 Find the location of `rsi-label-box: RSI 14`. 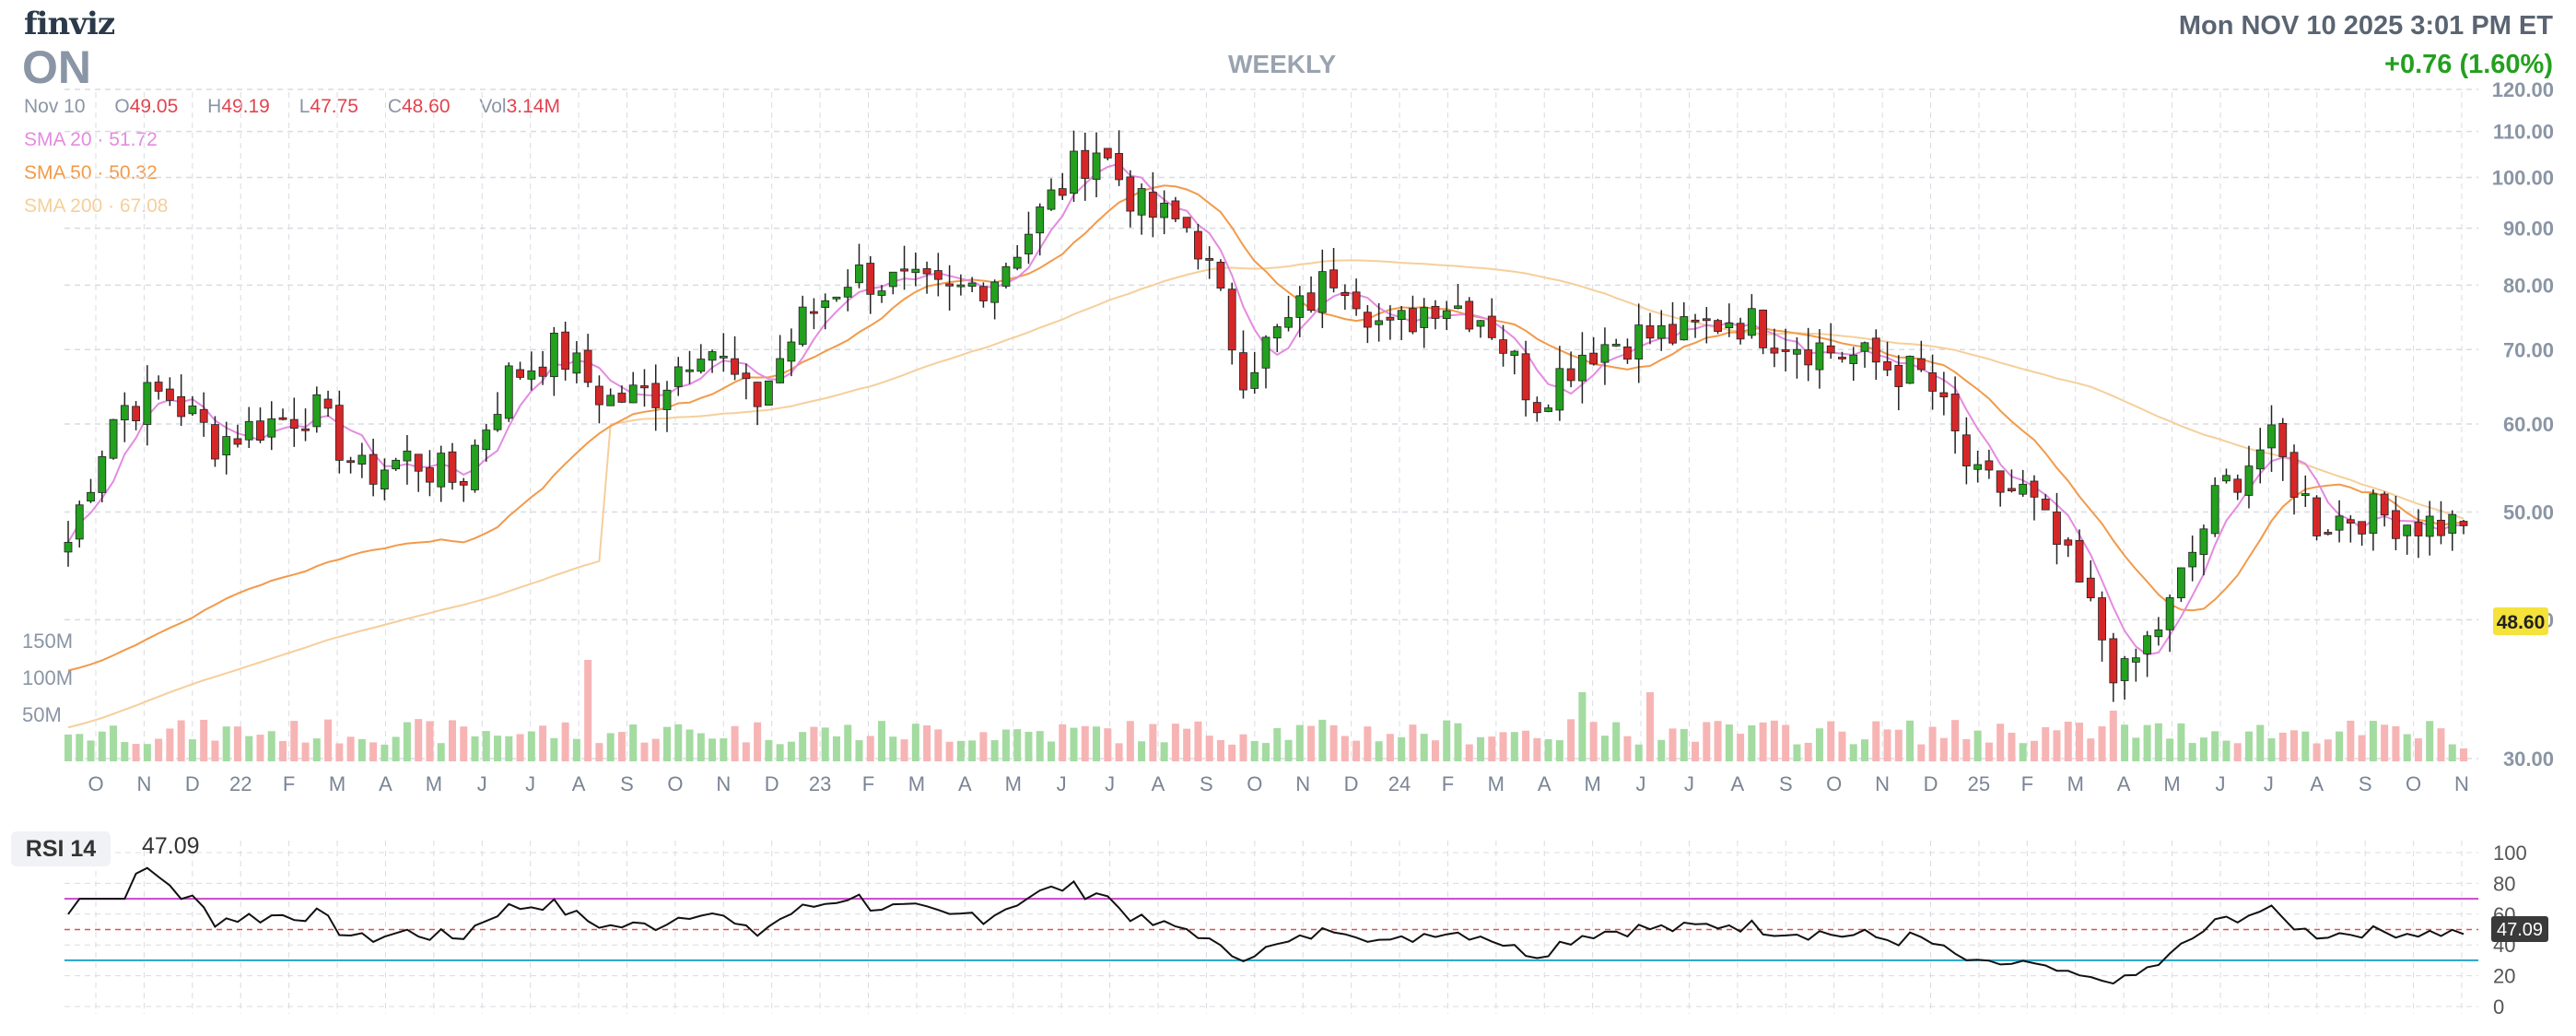

rsi-label-box: RSI 14 is located at coordinates (61, 849).